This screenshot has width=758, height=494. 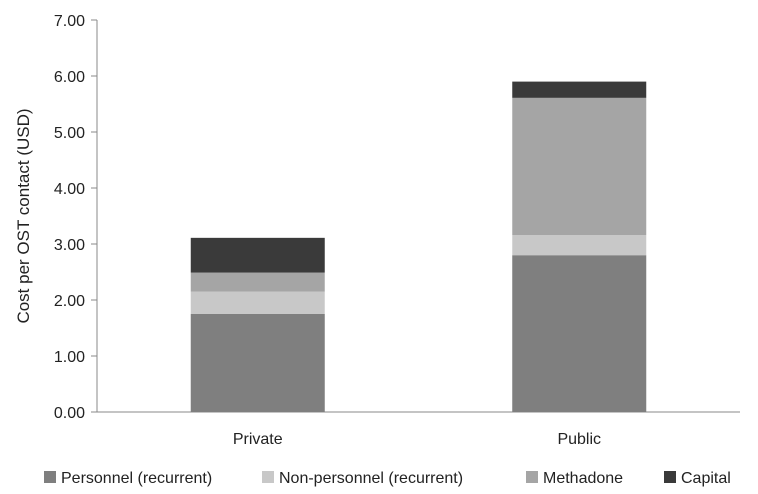 What do you see at coordinates (69, 245) in the screenshot?
I see `y-tick-label: 3.00` at bounding box center [69, 245].